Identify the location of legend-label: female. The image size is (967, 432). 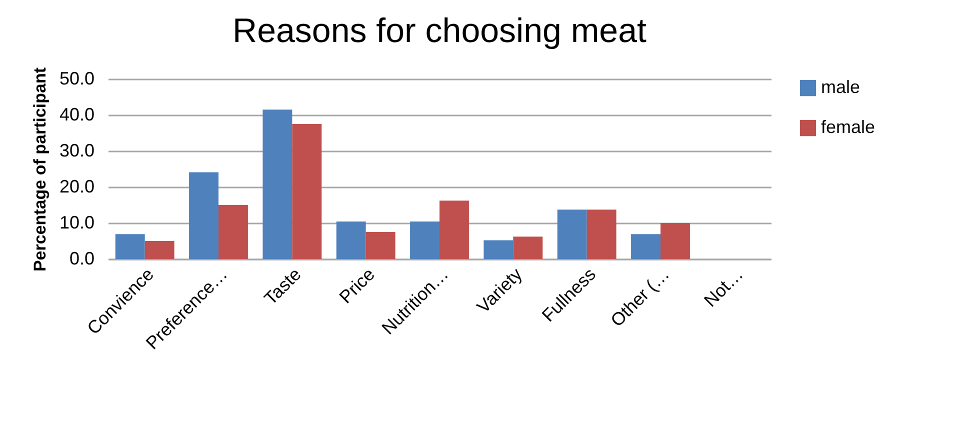
(848, 127).